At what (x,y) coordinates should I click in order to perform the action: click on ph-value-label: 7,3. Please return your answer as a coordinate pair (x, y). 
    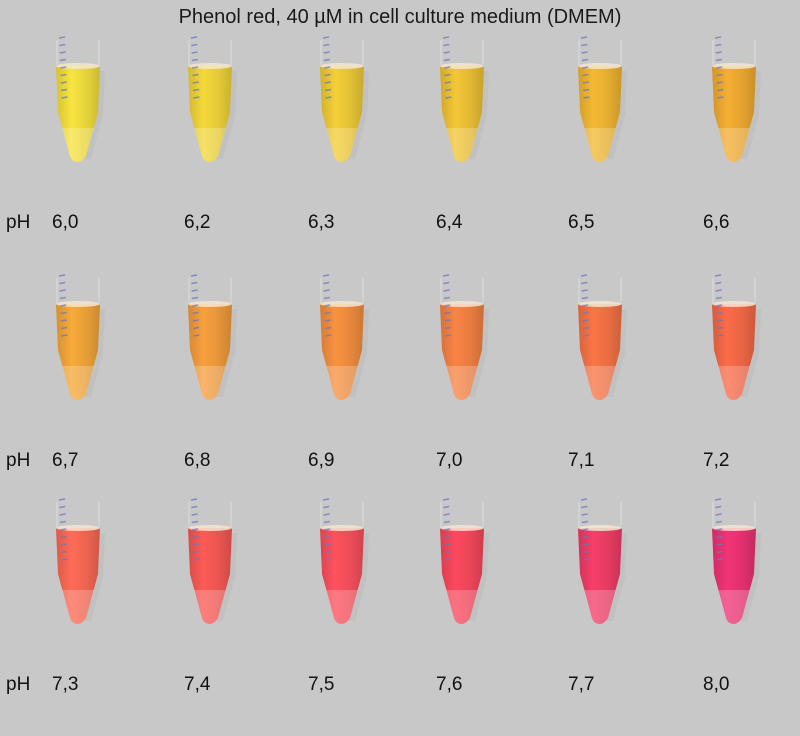
    Looking at the image, I should click on (65, 684).